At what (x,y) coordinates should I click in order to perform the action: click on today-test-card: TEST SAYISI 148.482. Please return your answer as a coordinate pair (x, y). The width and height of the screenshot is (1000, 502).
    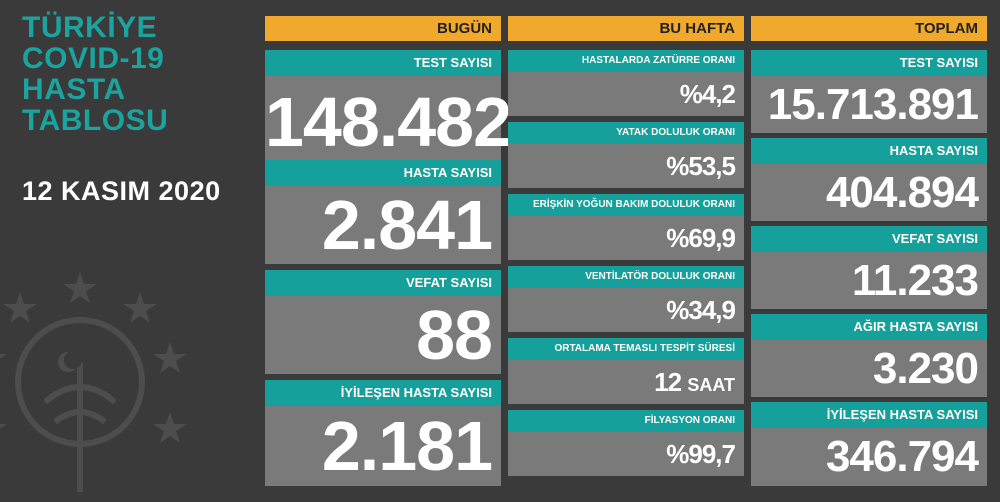
    Looking at the image, I should click on (388, 109).